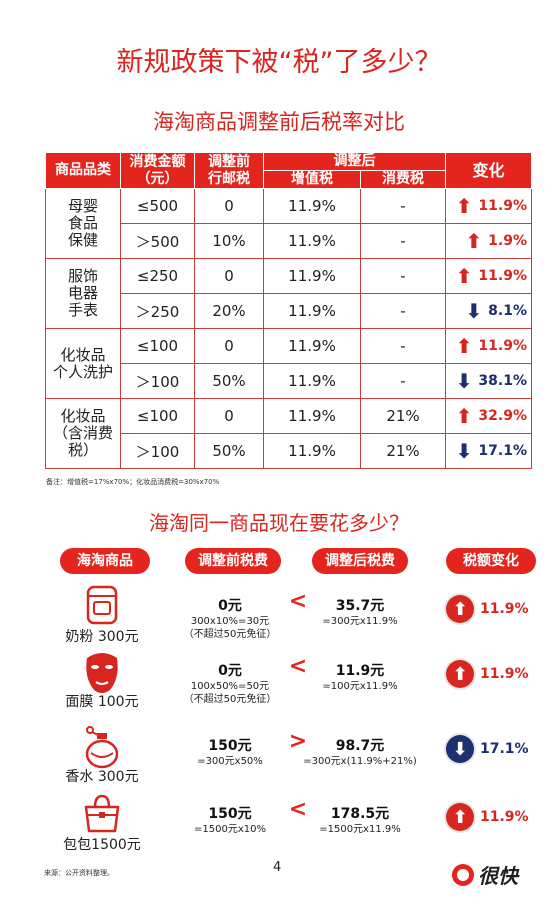 Image resolution: width=558 pixels, height=911 pixels. What do you see at coordinates (279, 62) in the screenshot?
I see `page-title: 新规政策下被“税”了多少？` at bounding box center [279, 62].